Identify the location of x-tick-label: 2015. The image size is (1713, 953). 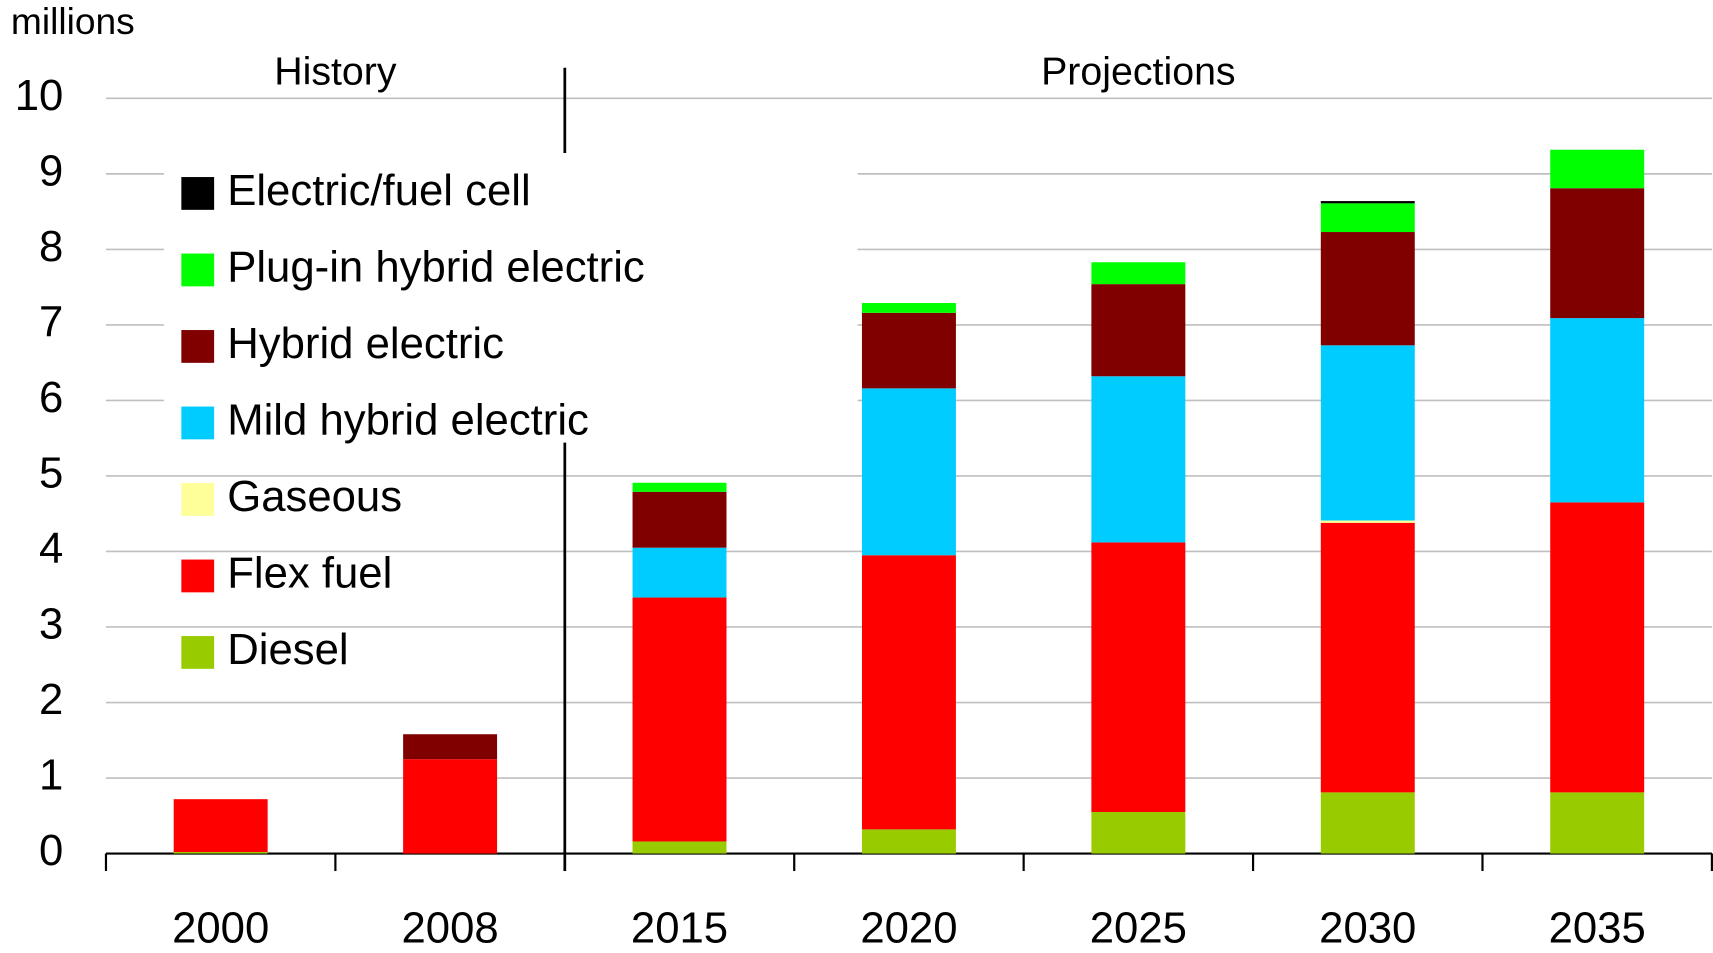
(679, 928).